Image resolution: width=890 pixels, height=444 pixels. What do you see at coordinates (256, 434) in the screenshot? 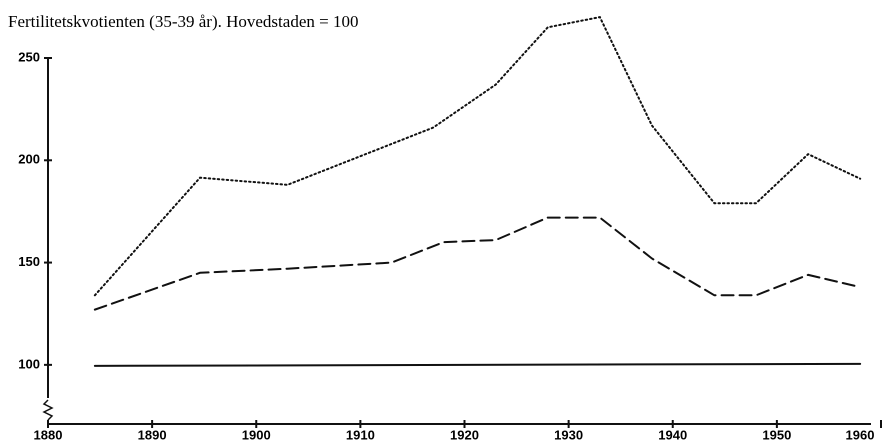
I see `x-tick-label: 1900` at bounding box center [256, 434].